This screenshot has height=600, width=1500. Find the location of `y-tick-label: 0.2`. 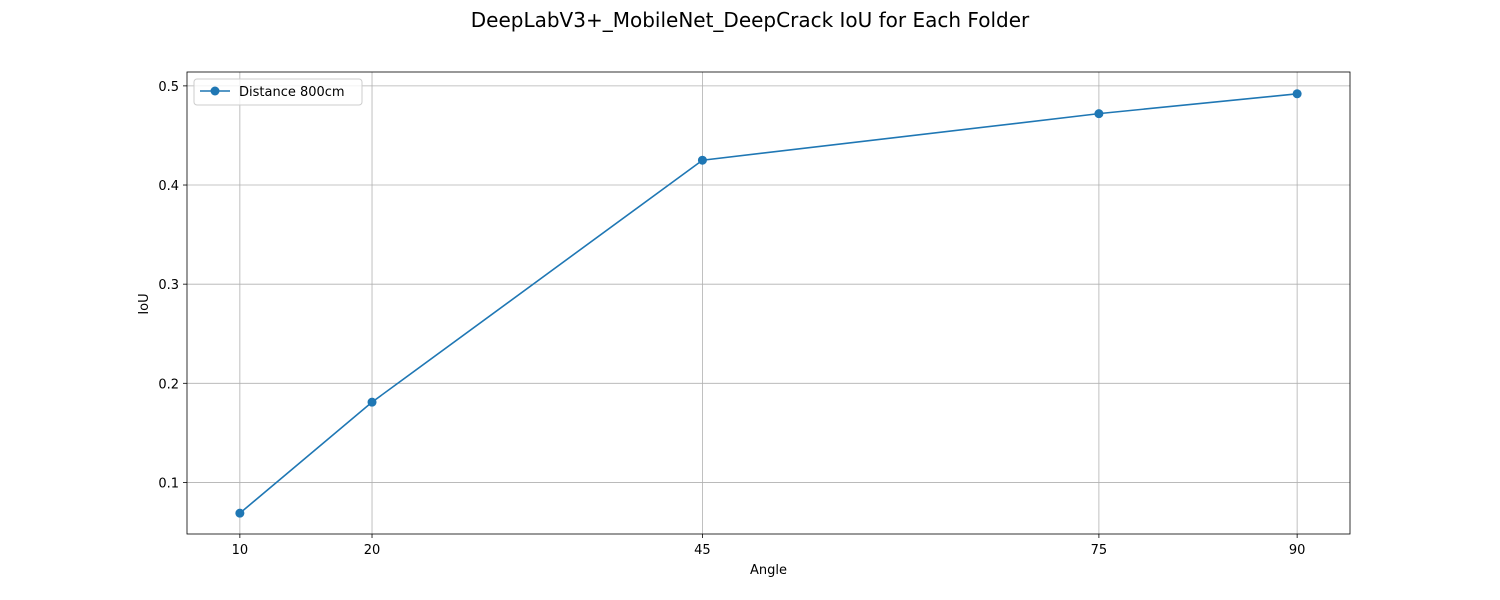

y-tick-label: 0.2 is located at coordinates (168, 384).